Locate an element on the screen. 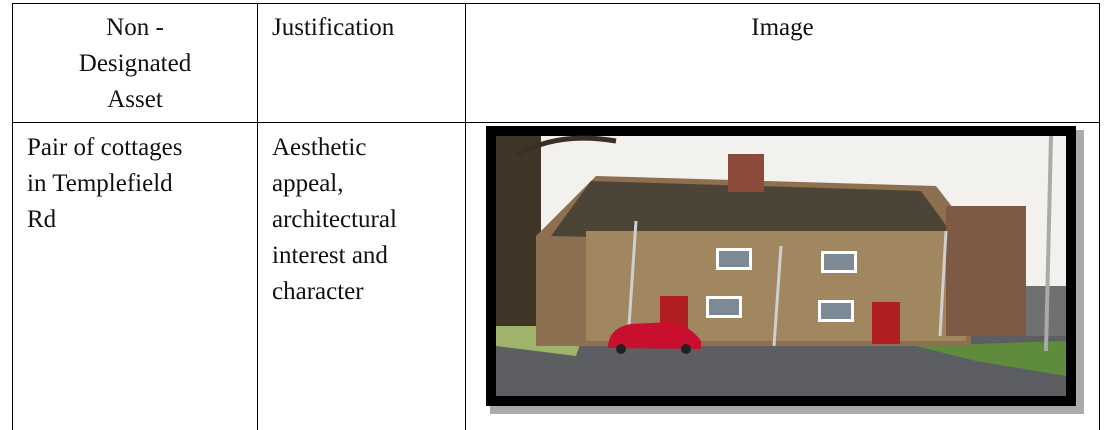  header-cell: Image is located at coordinates (782, 28).